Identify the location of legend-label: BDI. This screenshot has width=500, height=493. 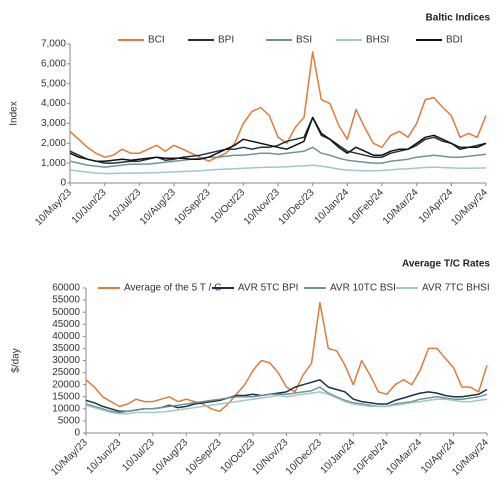
(454, 40).